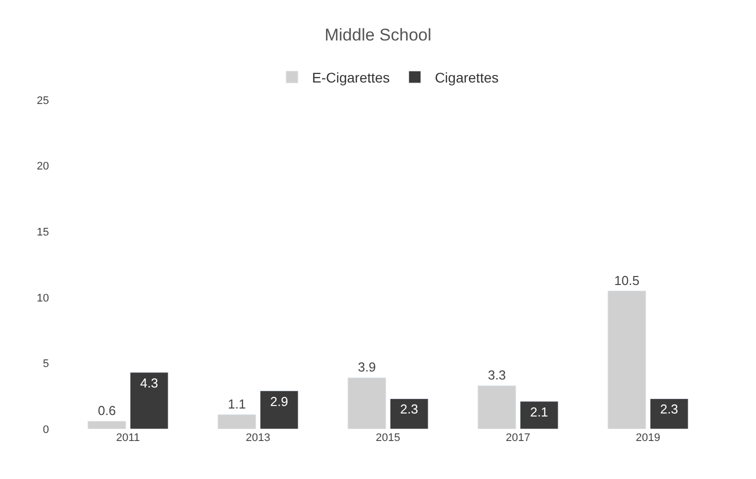  What do you see at coordinates (128, 438) in the screenshot?
I see `x-tick-label: 2011` at bounding box center [128, 438].